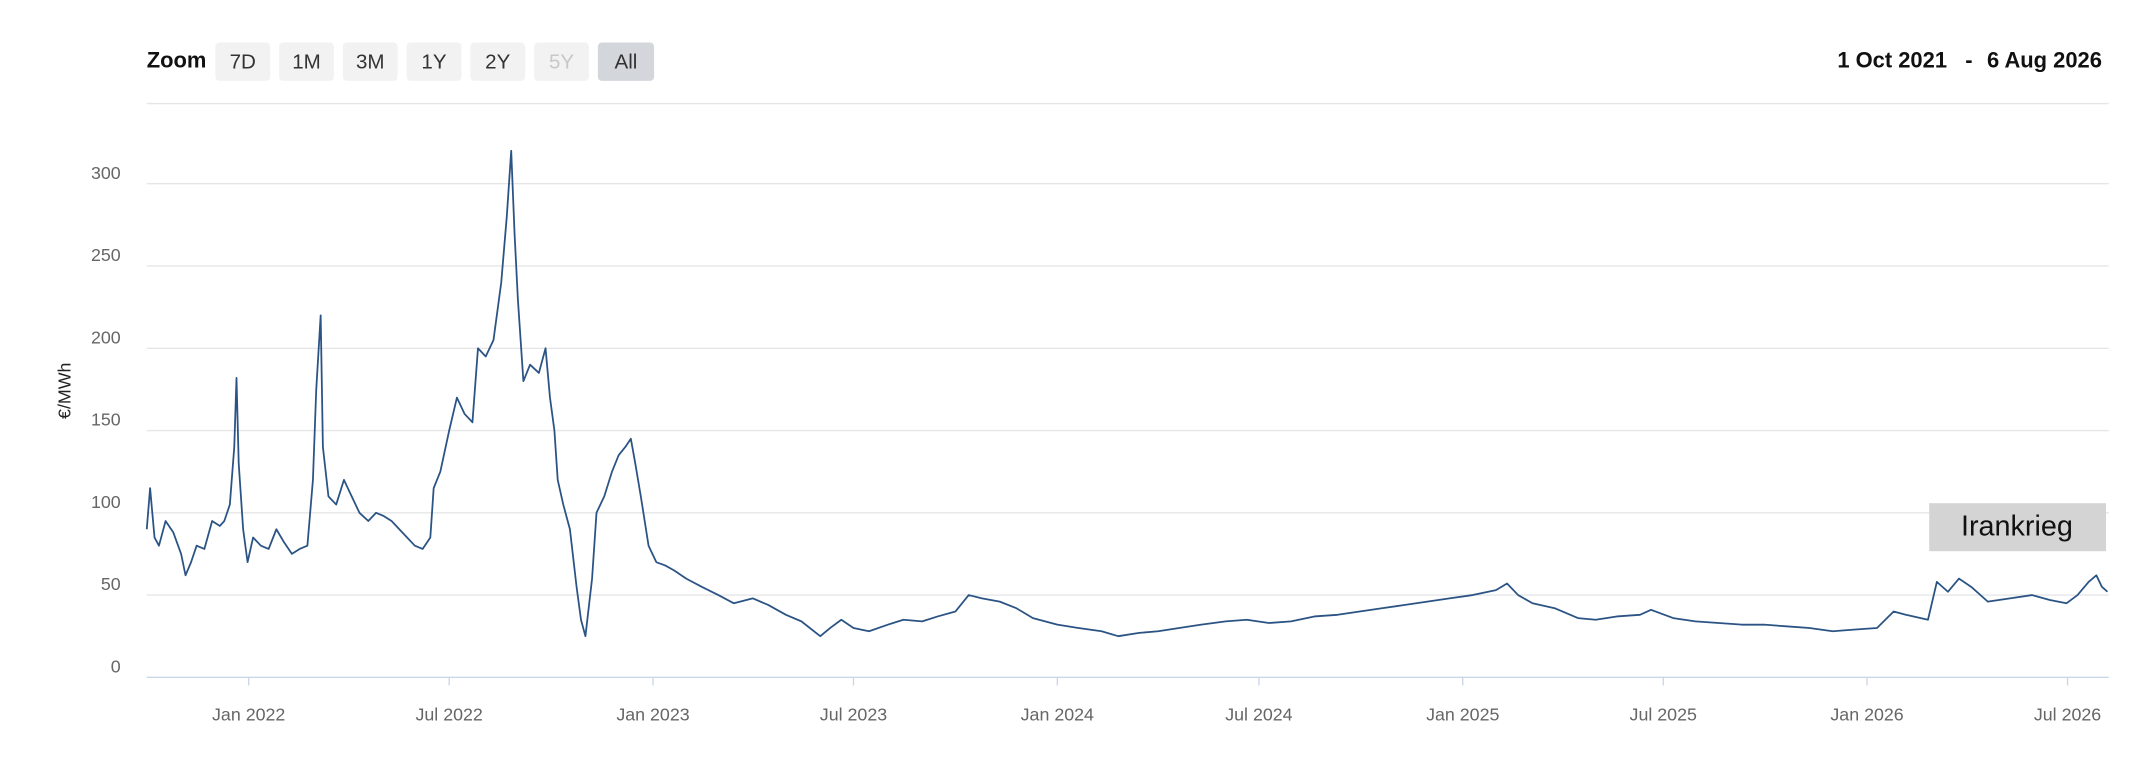 The image size is (2150, 760). I want to click on zoom-button-label: All, so click(626, 62).